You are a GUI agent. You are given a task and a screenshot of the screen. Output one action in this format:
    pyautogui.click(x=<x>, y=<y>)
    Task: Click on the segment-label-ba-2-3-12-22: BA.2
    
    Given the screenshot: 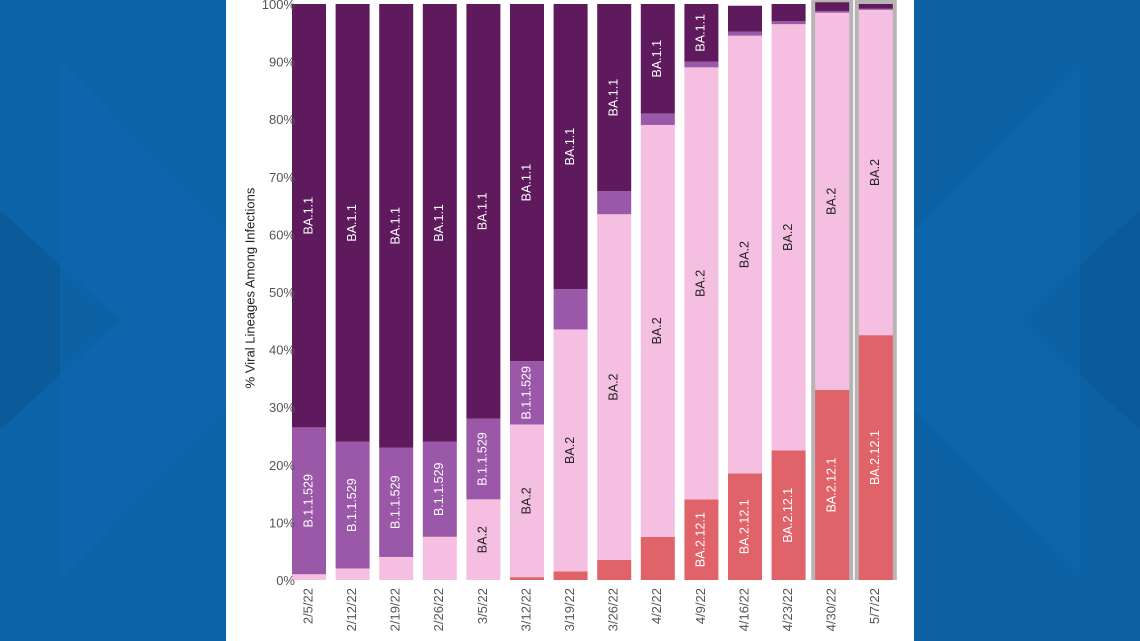 What is the action you would take?
    pyautogui.click(x=526, y=500)
    